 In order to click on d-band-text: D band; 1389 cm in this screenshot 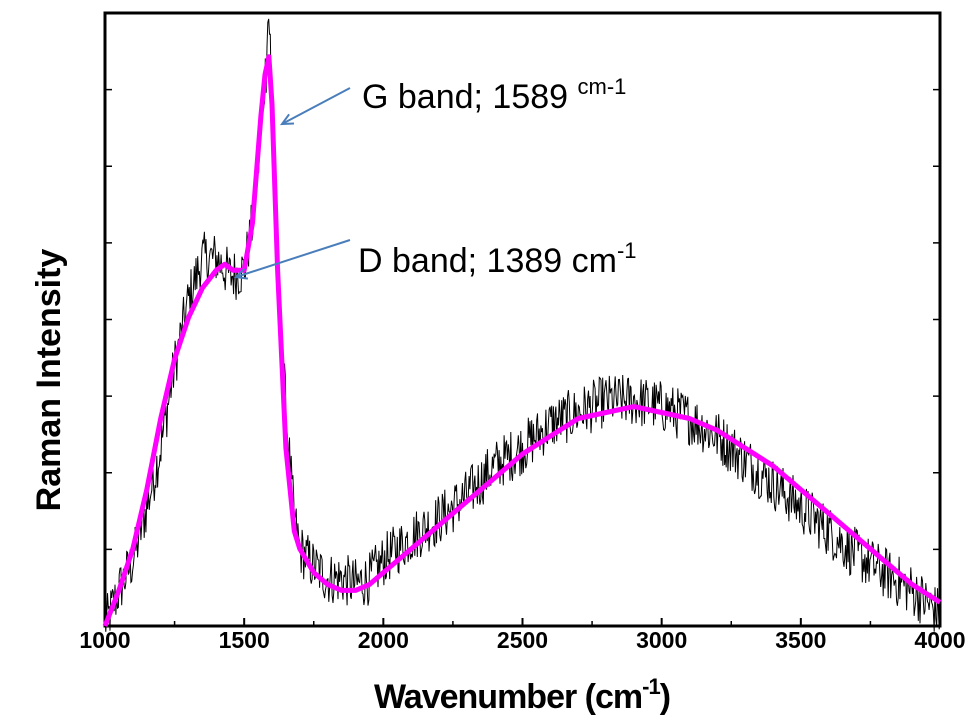, I will do `click(487, 261)`.